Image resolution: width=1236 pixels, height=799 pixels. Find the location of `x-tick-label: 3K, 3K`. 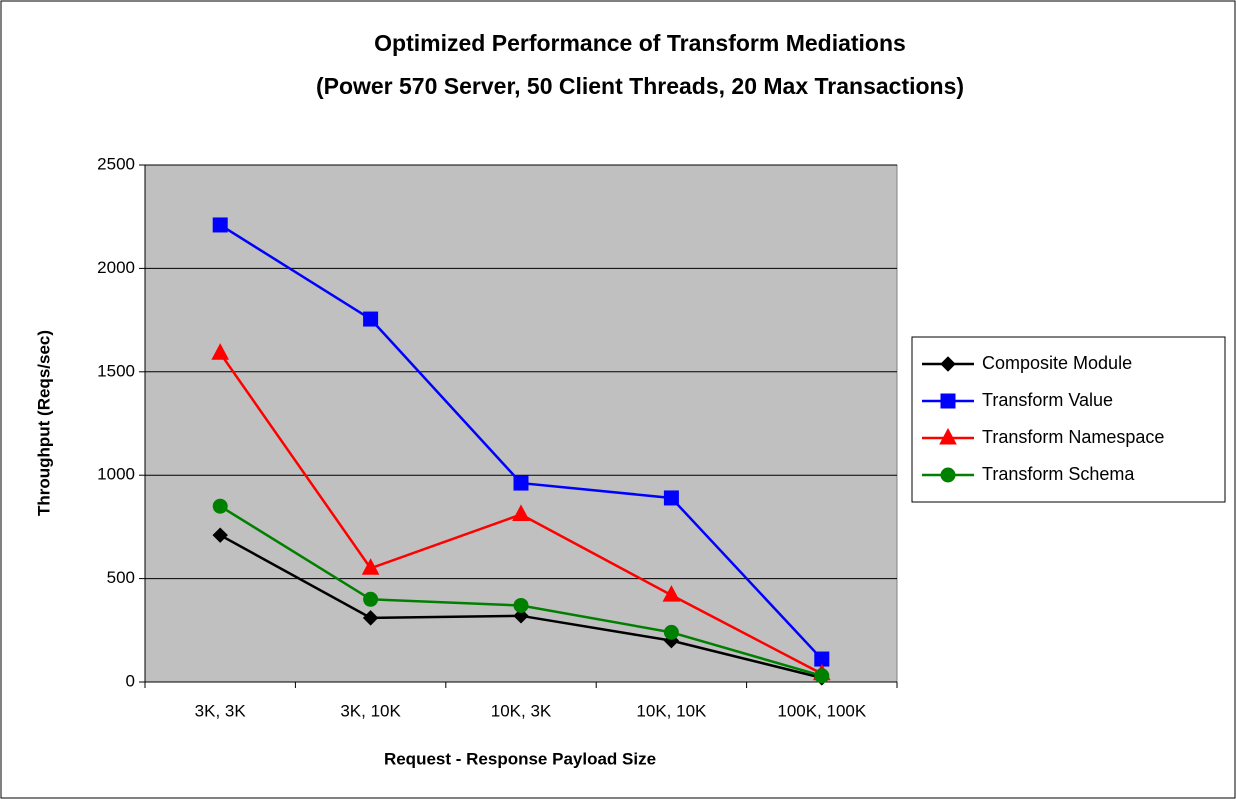

x-tick-label: 3K, 3K is located at coordinates (221, 710).